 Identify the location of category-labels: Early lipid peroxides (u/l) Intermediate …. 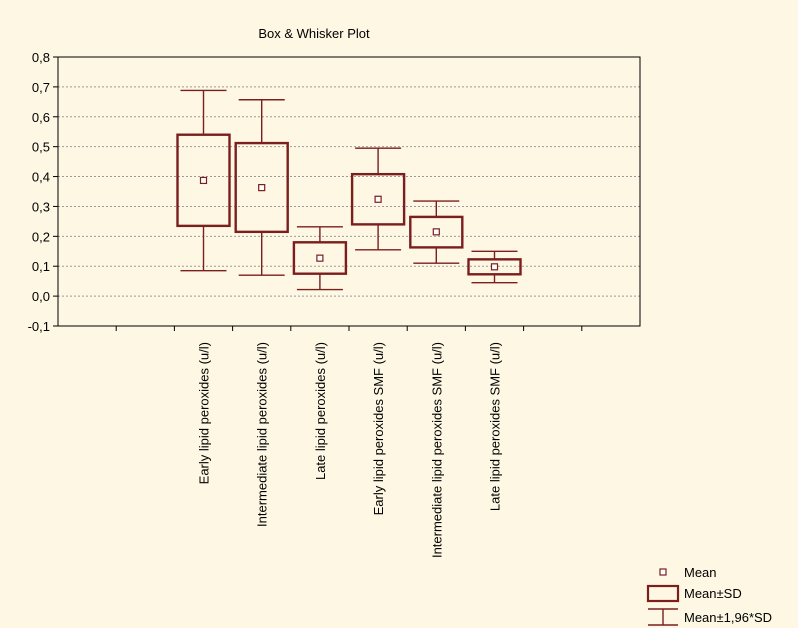
(350, 450).